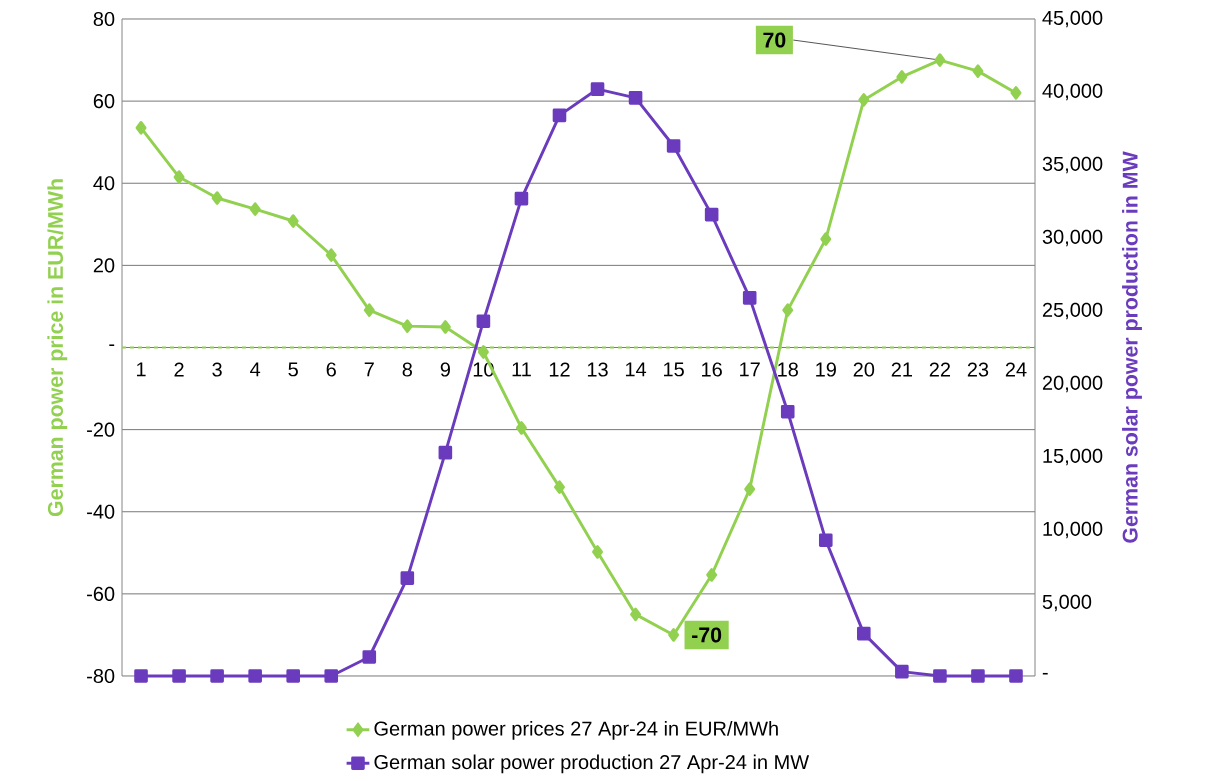 This screenshot has width=1217, height=781. I want to click on y-tick-label: -40, so click(101, 511).